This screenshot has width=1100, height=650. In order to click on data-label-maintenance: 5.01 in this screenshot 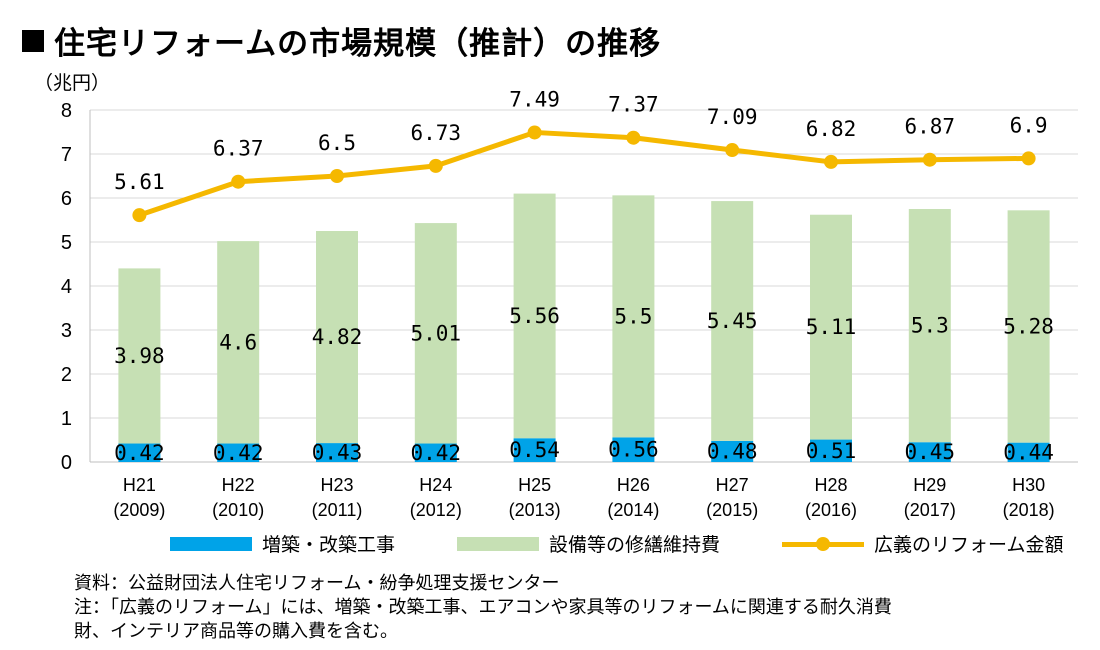, I will do `click(436, 333)`.